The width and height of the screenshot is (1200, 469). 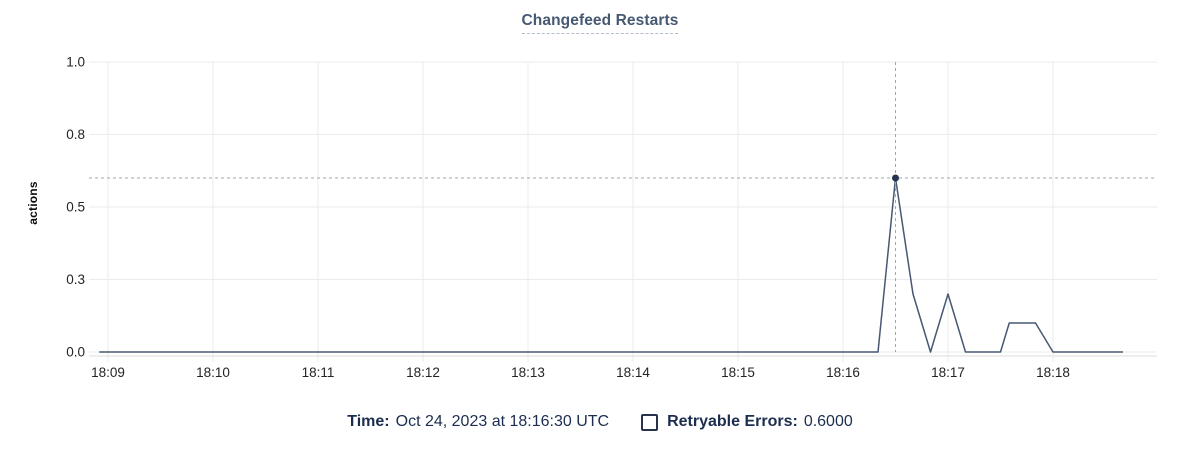 I want to click on chart-title: Changefeed Restarts, so click(x=600, y=23).